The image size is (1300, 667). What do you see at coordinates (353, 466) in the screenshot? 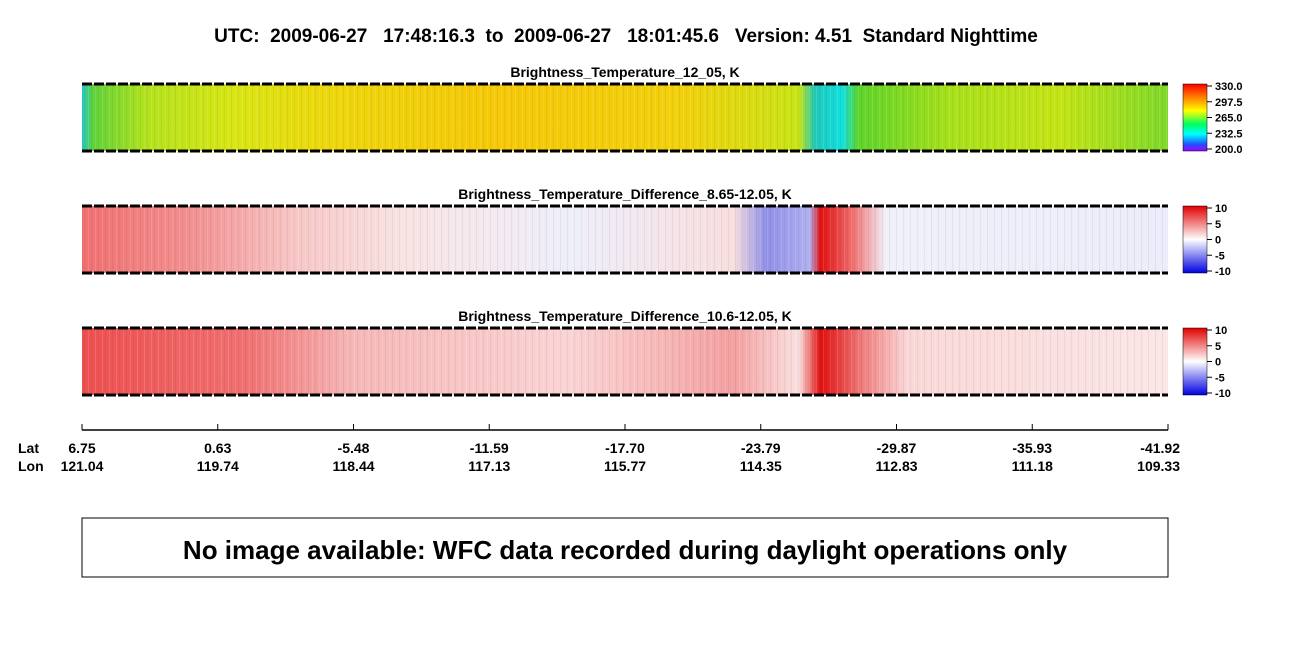
I see `lon-tick-label: 118.44` at bounding box center [353, 466].